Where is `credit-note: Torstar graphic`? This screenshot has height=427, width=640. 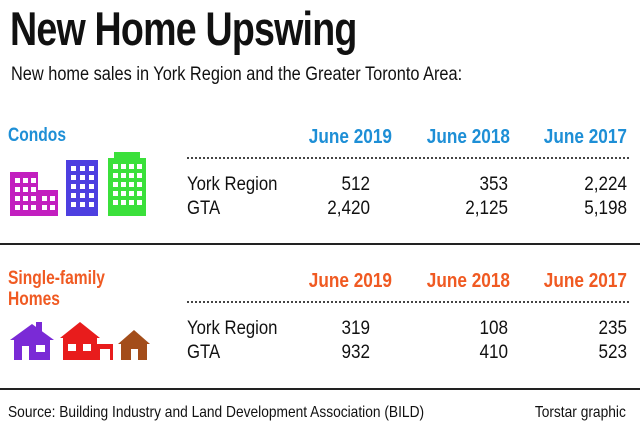 credit-note: Torstar graphic is located at coordinates (580, 412).